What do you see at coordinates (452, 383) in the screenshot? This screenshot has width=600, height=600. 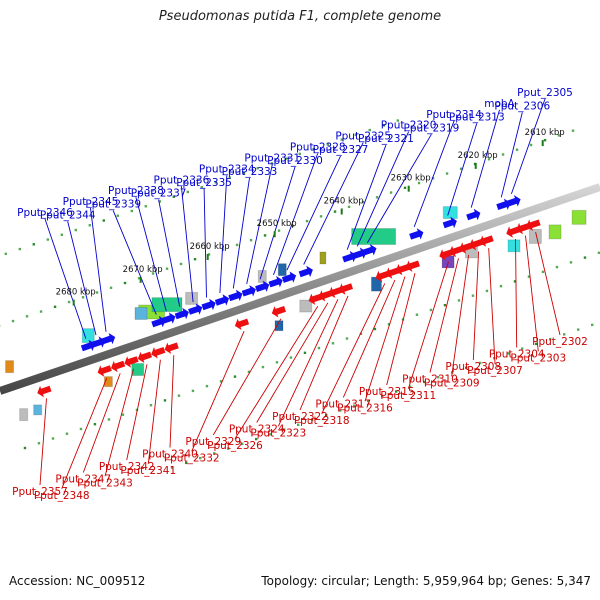 I see `reverse-gene-label: Pput_2309` at bounding box center [452, 383].